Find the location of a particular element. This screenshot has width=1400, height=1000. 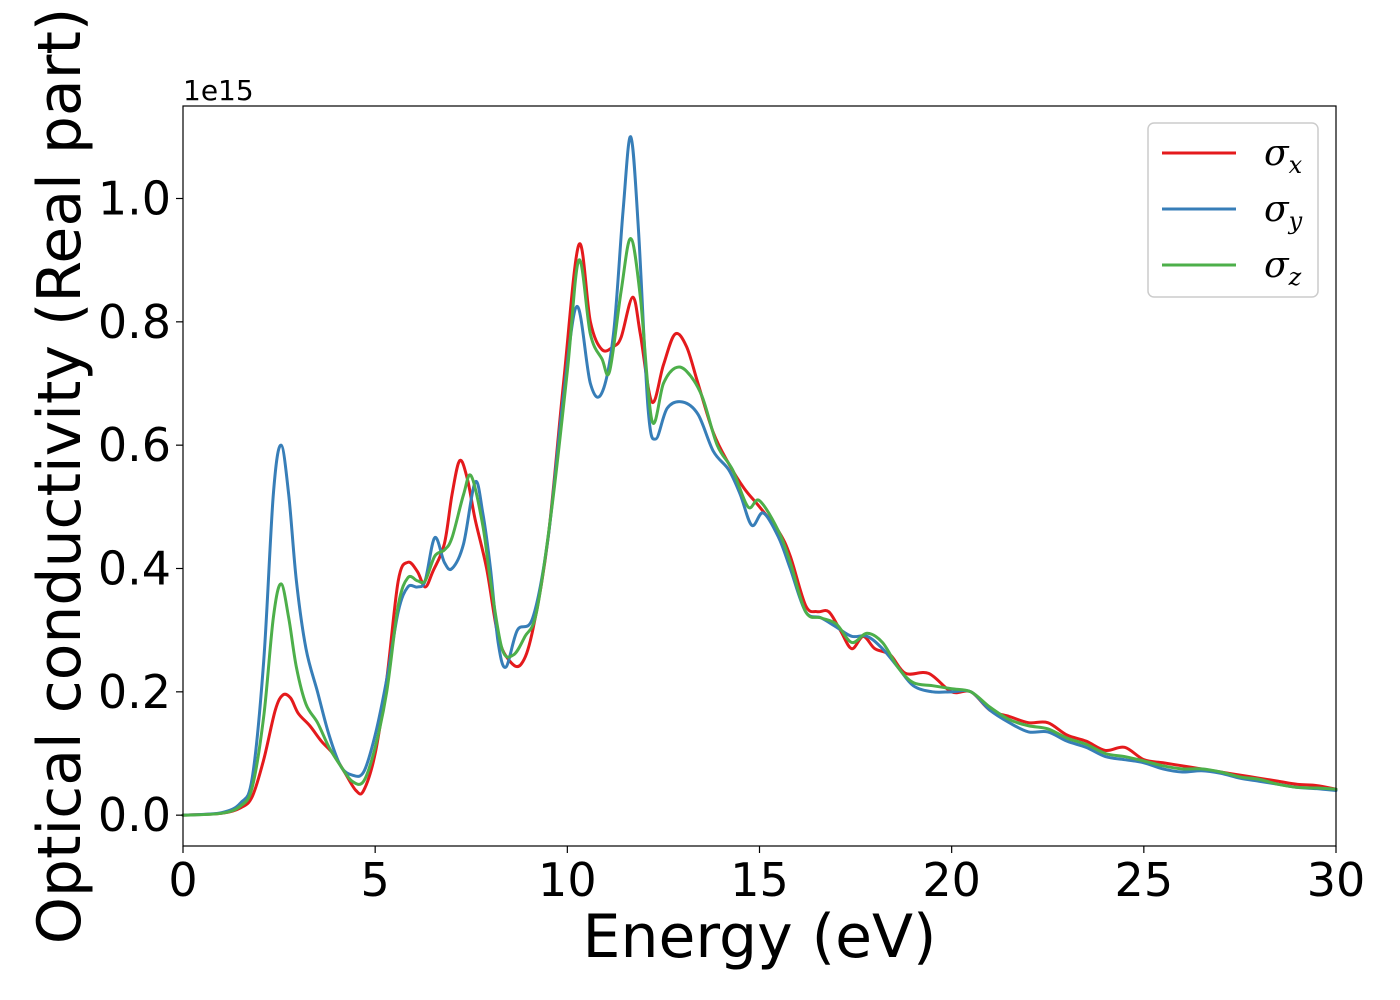

y-tick-label: 0.8 is located at coordinates (134, 322).